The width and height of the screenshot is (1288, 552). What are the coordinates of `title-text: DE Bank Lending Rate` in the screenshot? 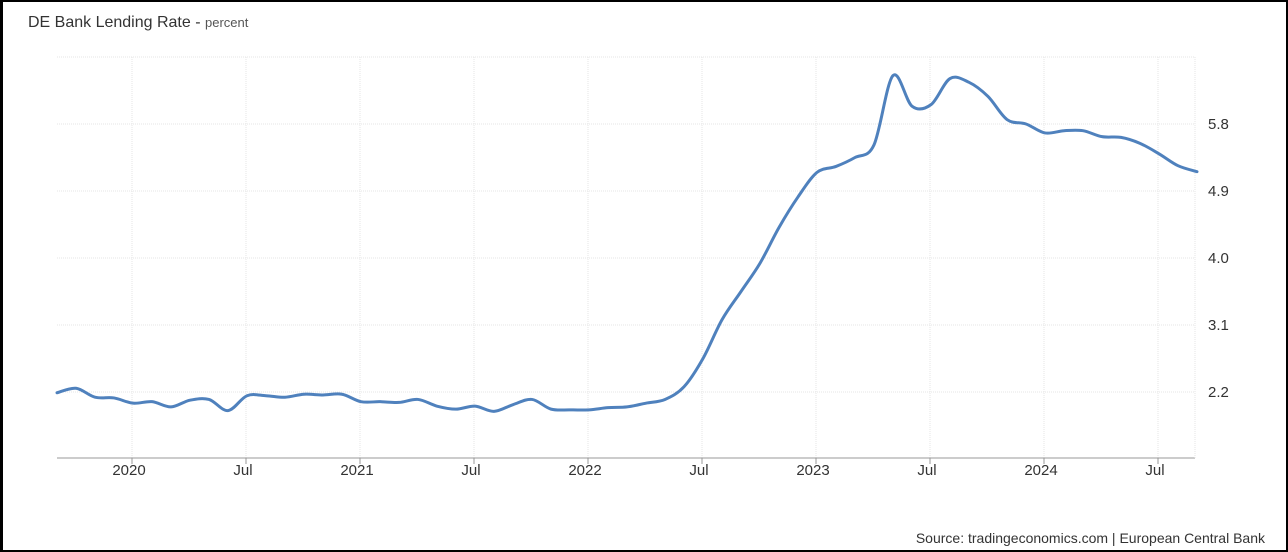 It's located at (109, 22).